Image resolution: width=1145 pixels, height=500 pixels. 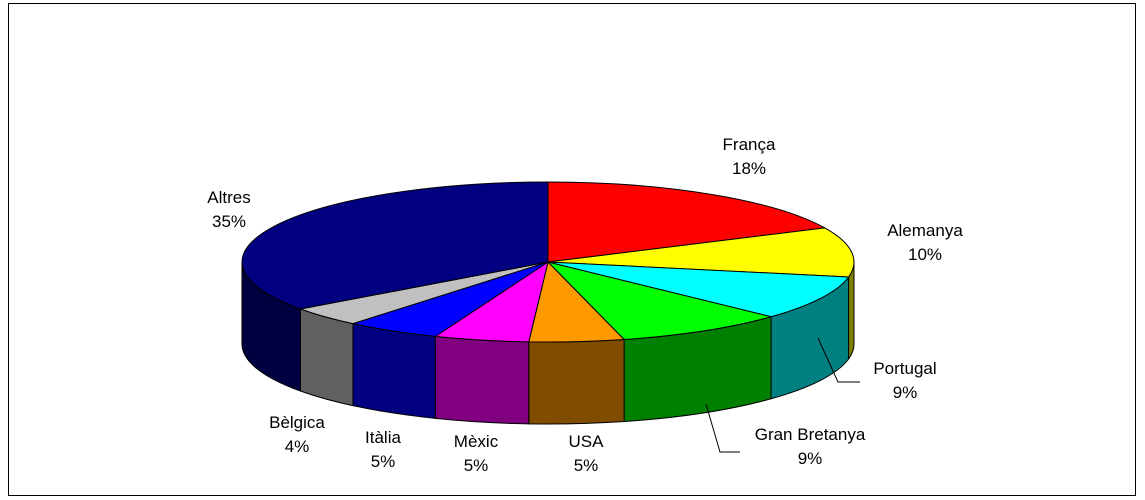 What do you see at coordinates (576, 381) in the screenshot?
I see `slice-side-usa` at bounding box center [576, 381].